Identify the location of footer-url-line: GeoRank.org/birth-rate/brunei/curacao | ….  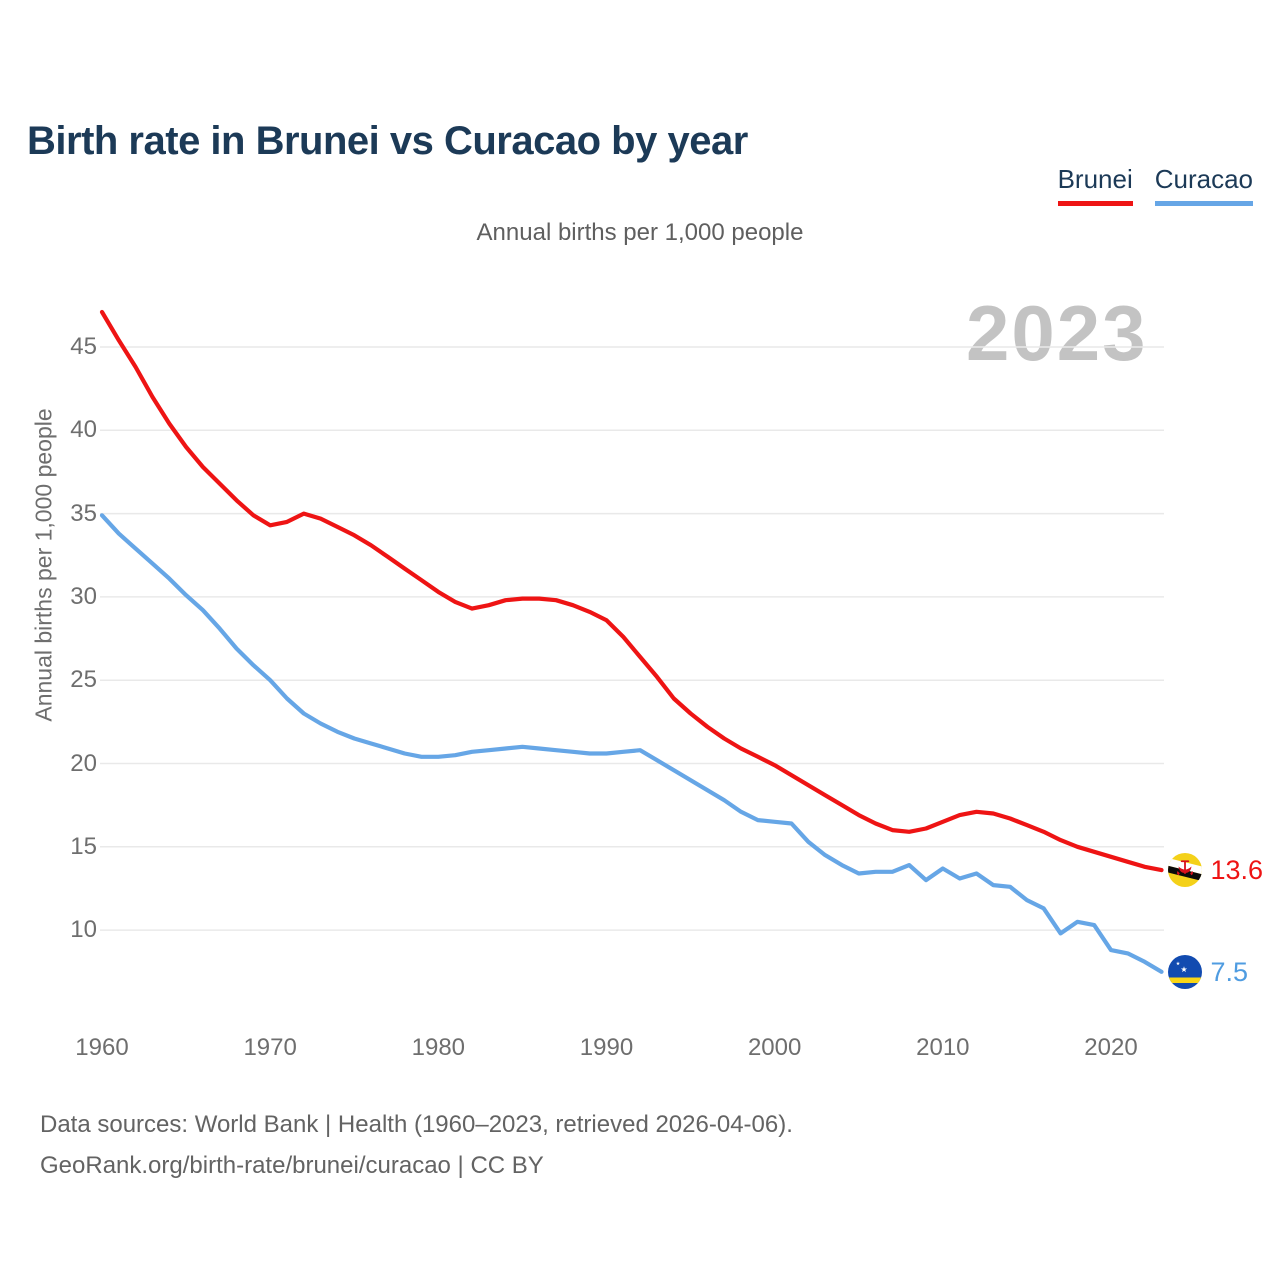
(292, 1165).